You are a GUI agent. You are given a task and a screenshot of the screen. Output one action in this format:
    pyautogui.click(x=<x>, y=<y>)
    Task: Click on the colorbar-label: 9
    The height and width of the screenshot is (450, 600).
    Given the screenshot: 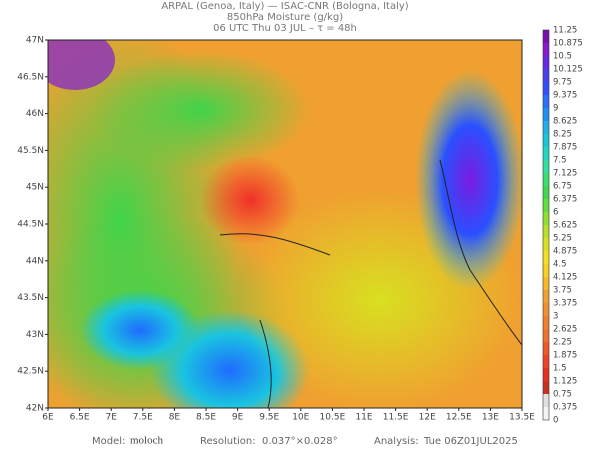 What is the action you would take?
    pyautogui.click(x=555, y=109)
    